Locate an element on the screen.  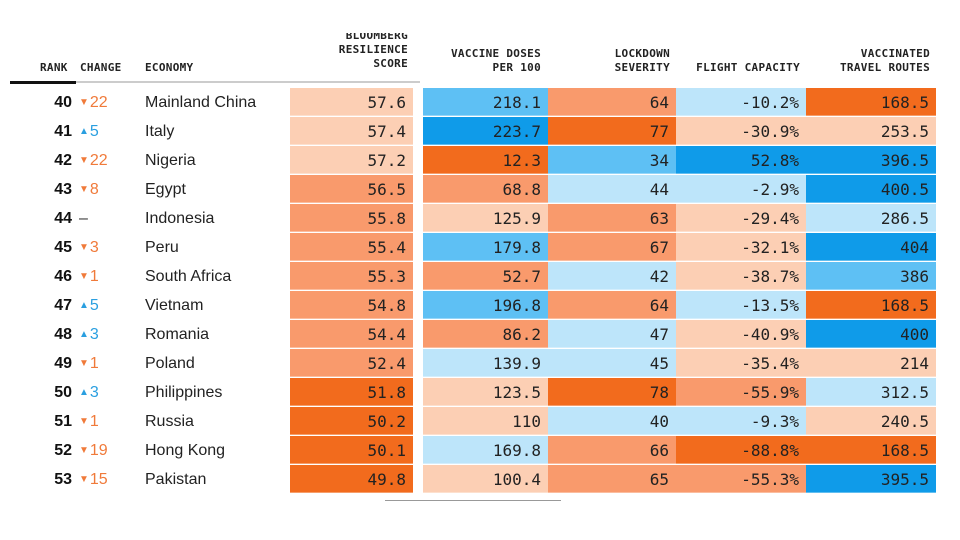
score-cell: 52.4 is located at coordinates (351, 363).